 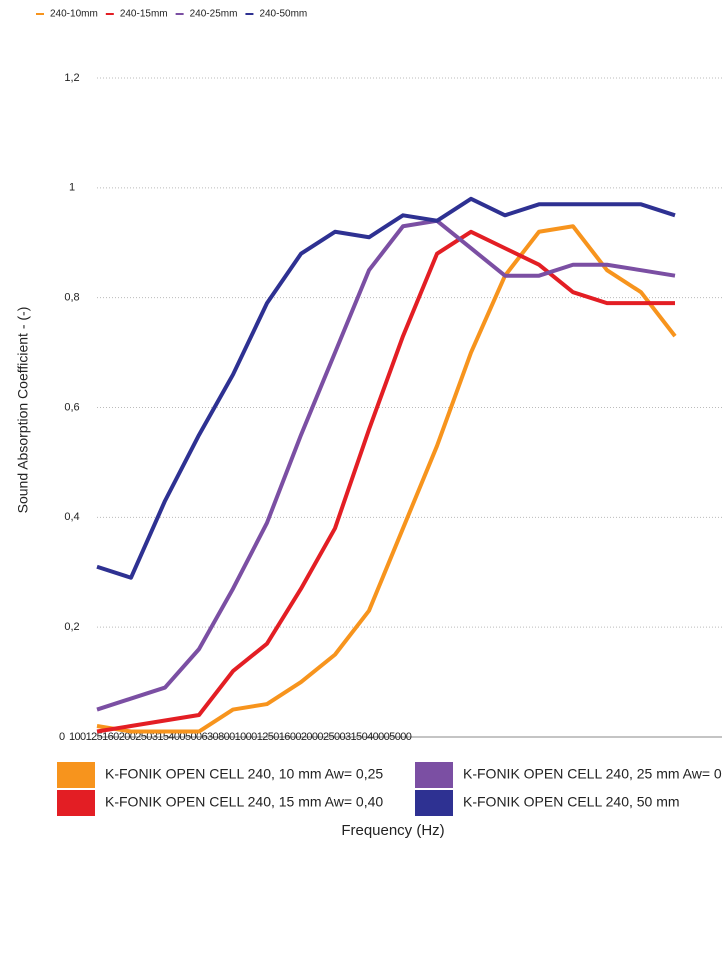 I want to click on x-tick-label: 5000, so click(x=400, y=737).